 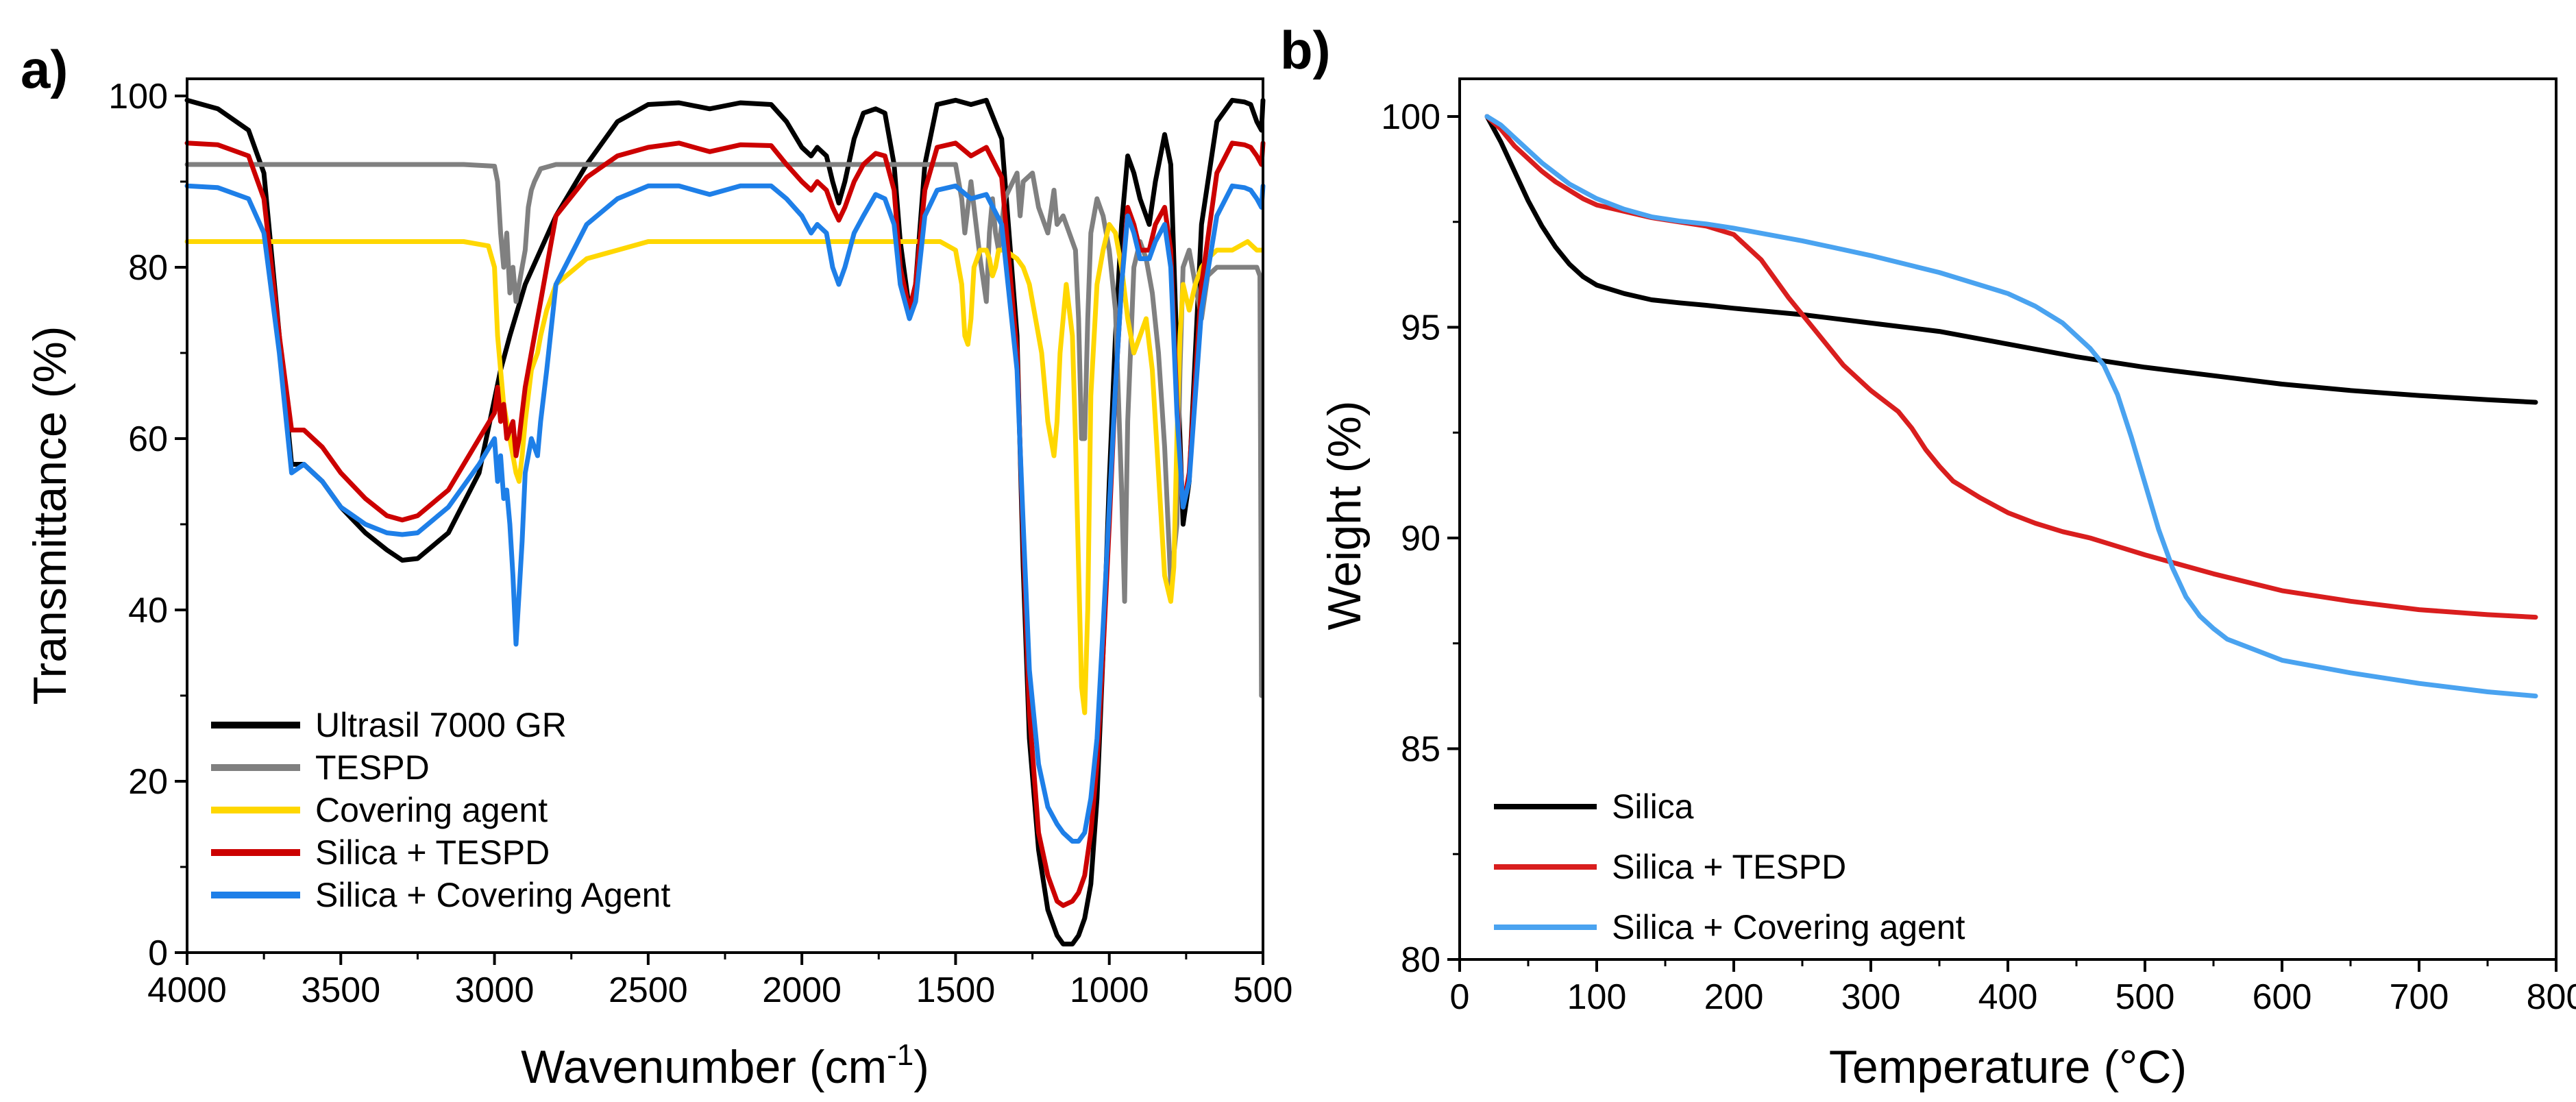 I want to click on a-y-tick-label-1: 20, so click(x=148, y=782).